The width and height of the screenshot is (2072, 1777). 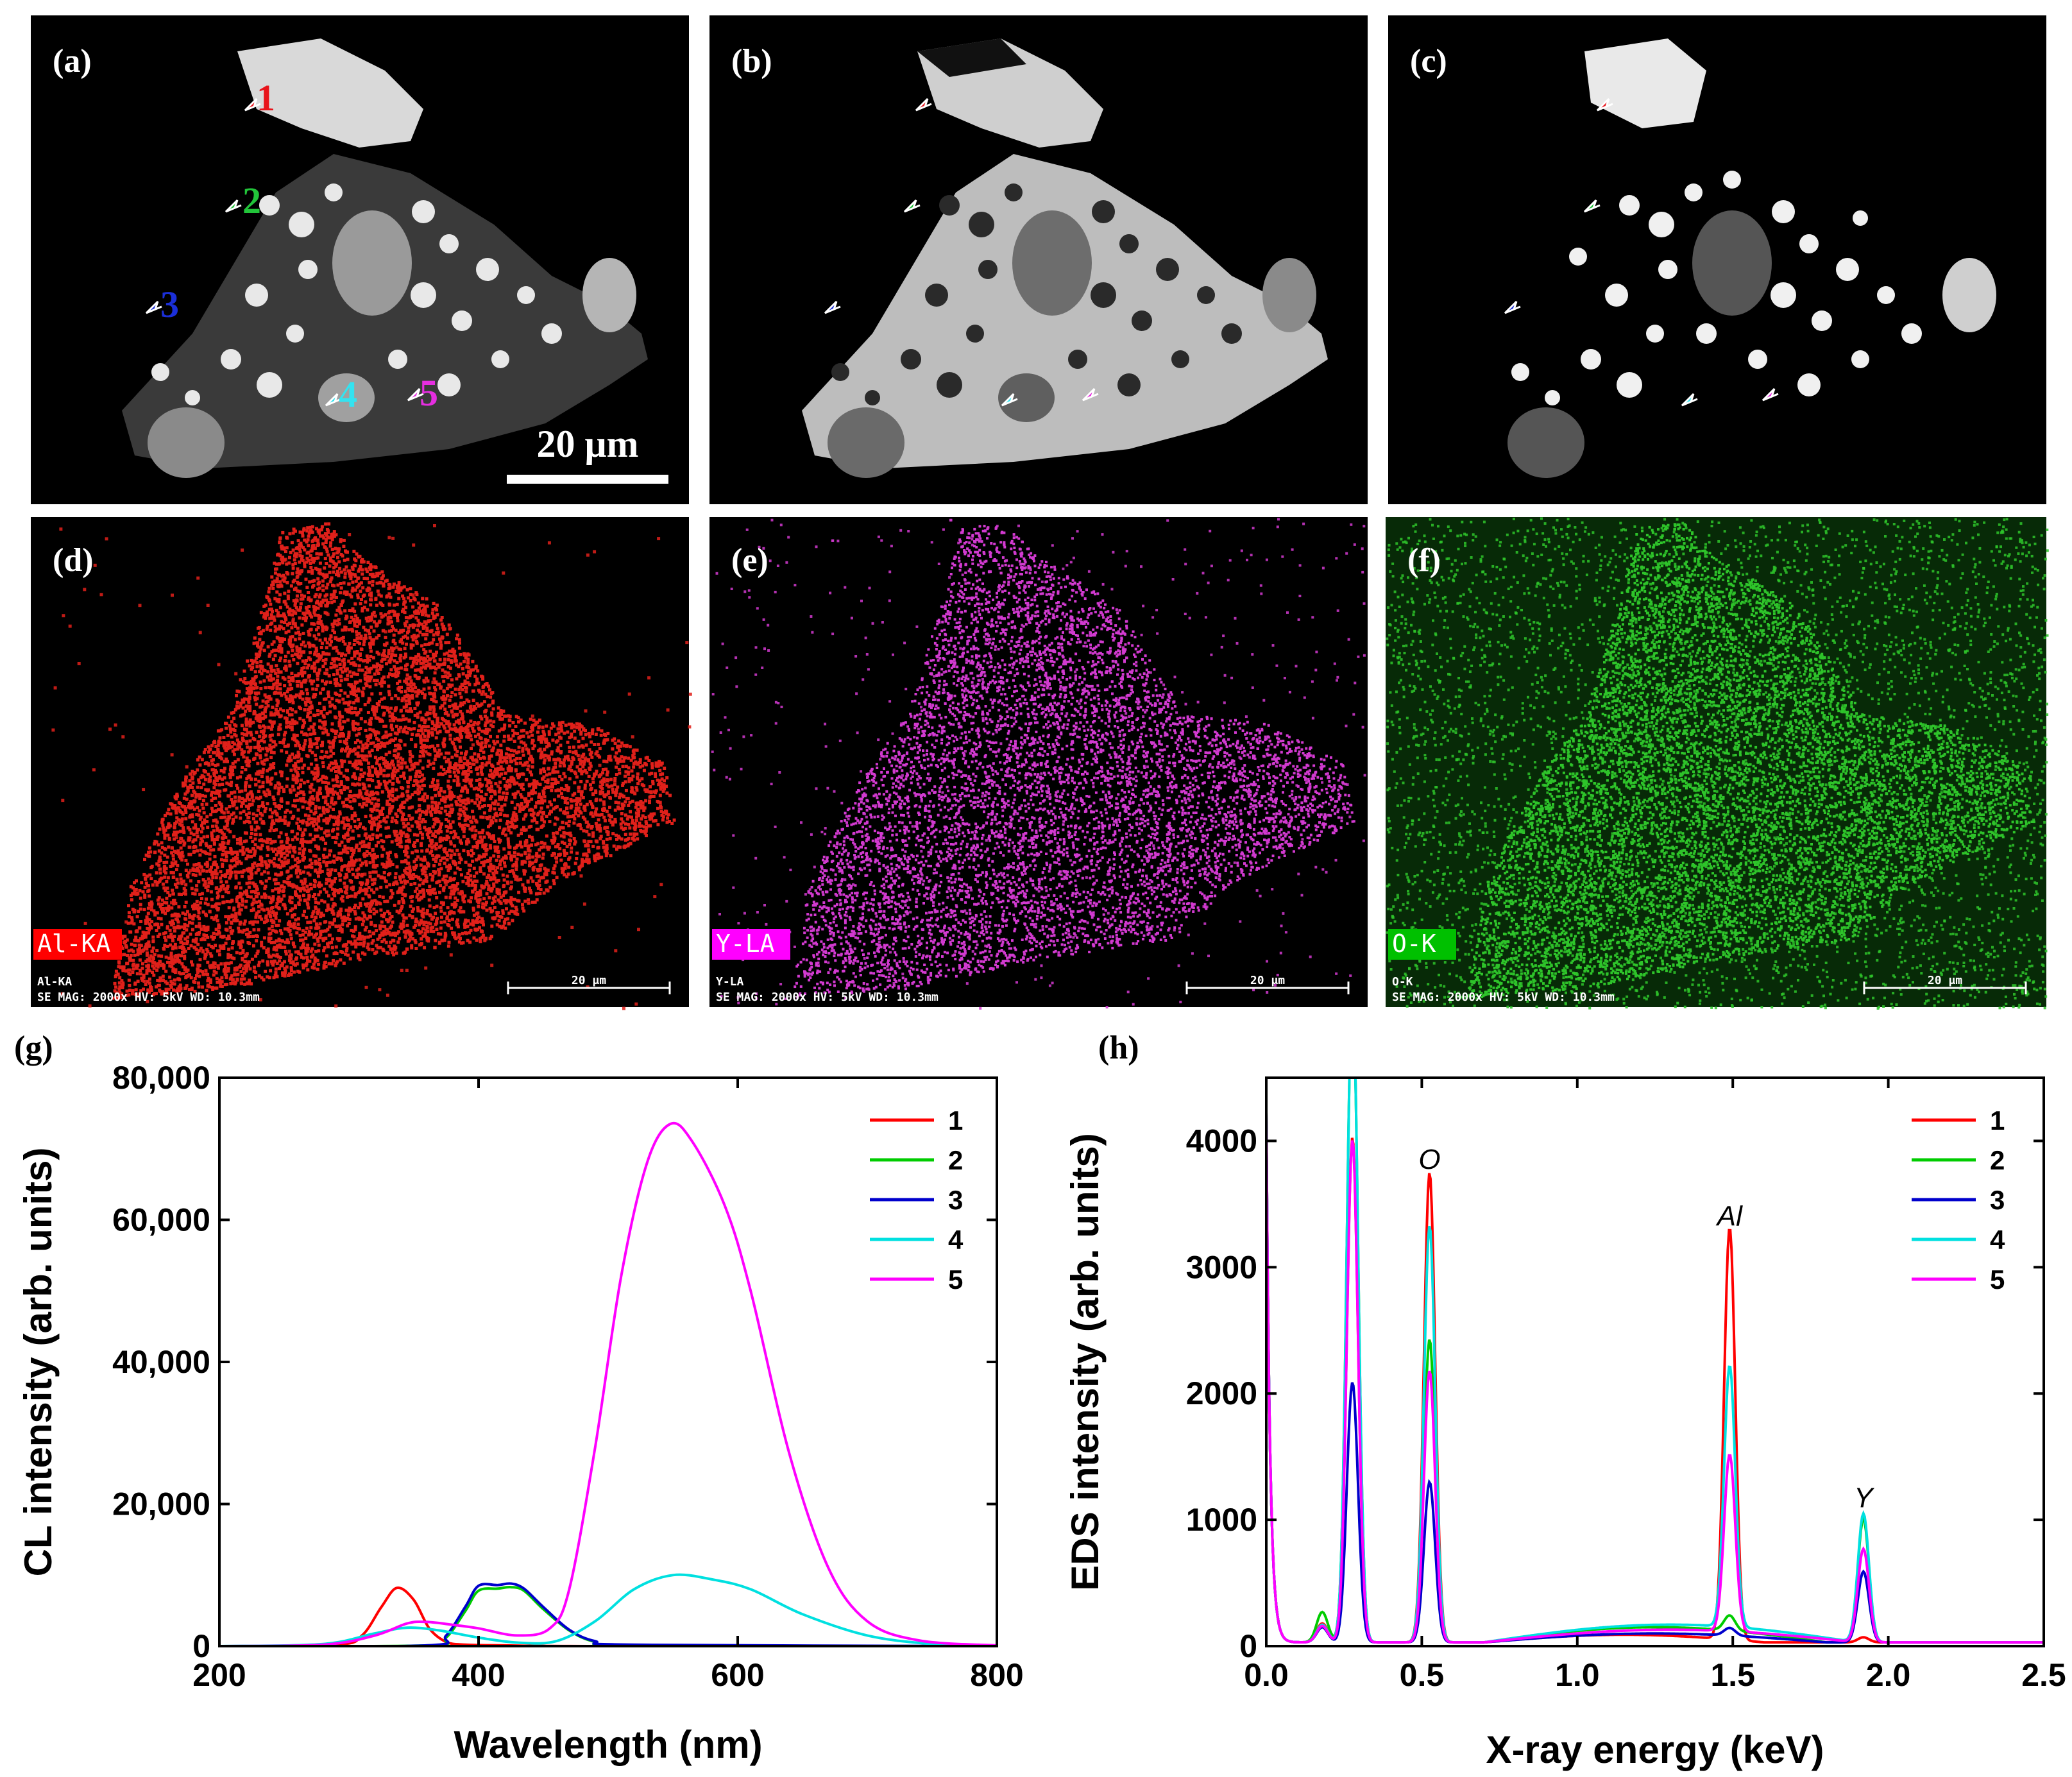 I want to click on map-caption-o: O-K, so click(x=1403, y=982).